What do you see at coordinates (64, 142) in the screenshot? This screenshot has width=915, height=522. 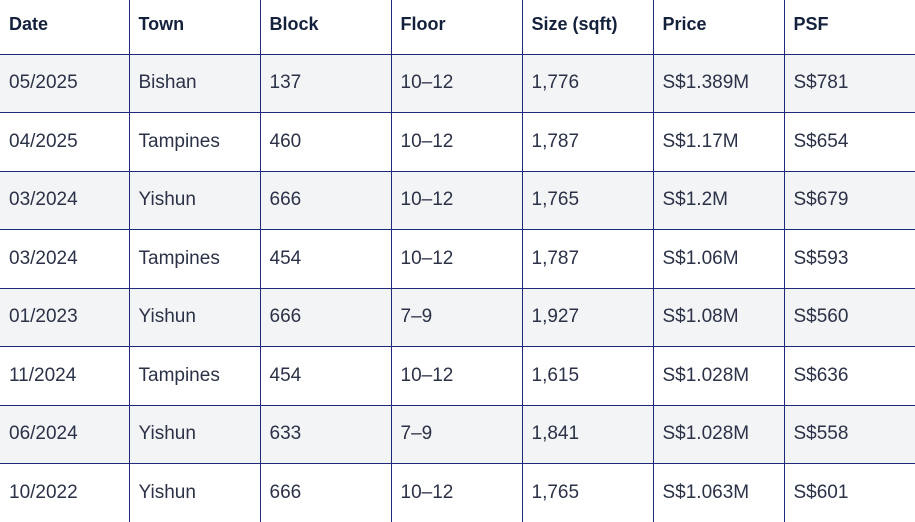 I see `cell-date: 04/2025` at bounding box center [64, 142].